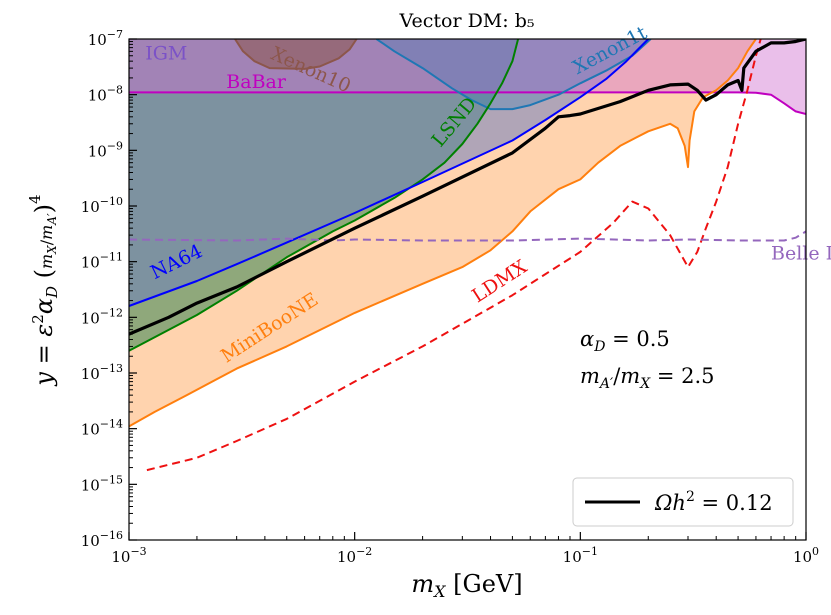 The height and width of the screenshot is (615, 831). Describe the element at coordinates (102, 372) in the screenshot. I see `y-tick-label: 10⁻¹³` at that location.